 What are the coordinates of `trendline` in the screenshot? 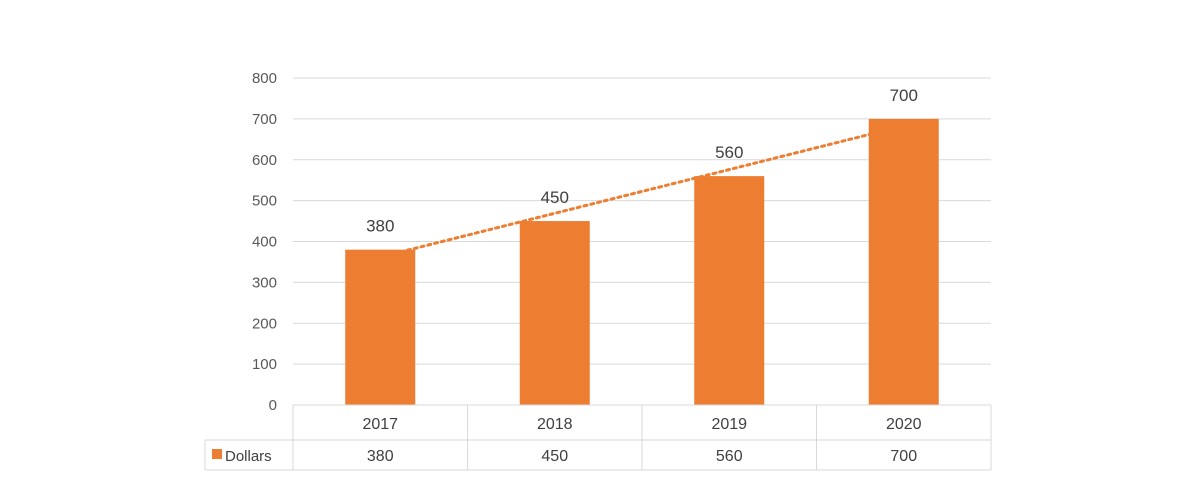 It's located at (642, 191).